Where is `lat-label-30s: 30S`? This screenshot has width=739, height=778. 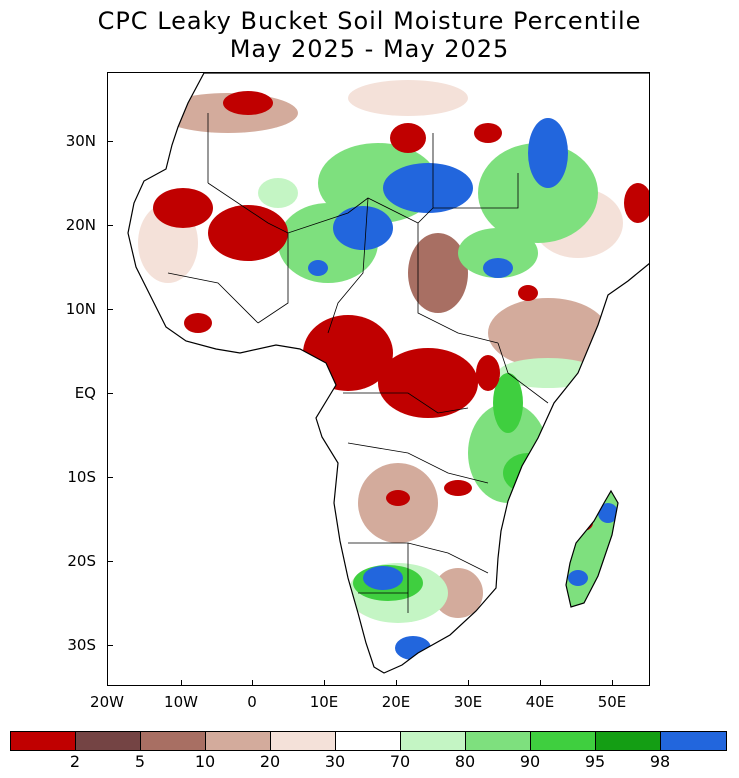 lat-label-30s: 30S is located at coordinates (81, 645).